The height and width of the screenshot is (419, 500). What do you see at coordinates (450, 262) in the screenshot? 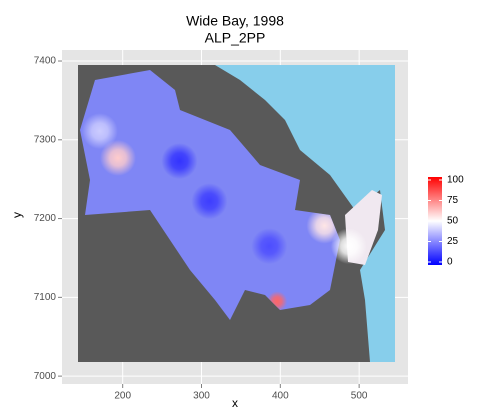
I see `colorbar-label: 0` at bounding box center [450, 262].